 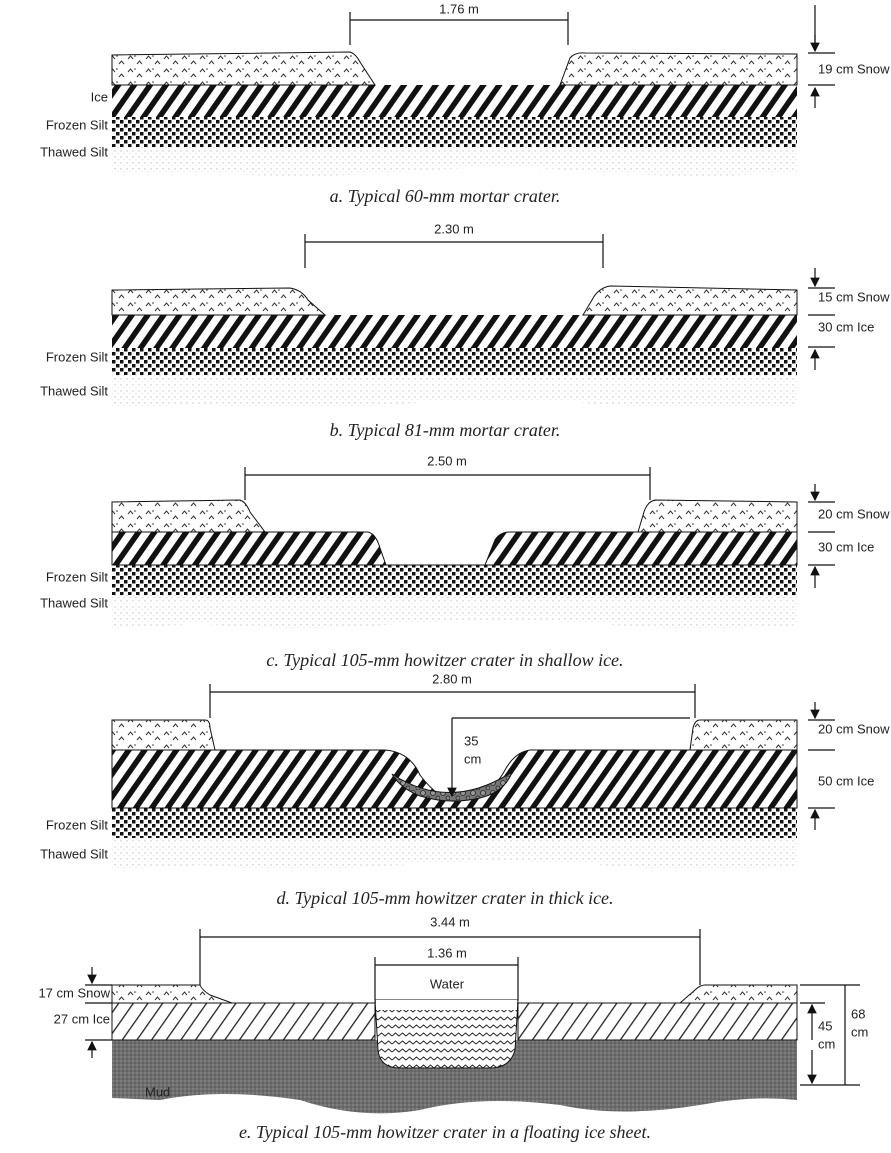 What do you see at coordinates (74, 992) in the screenshot?
I see `label: 17 cm Snow` at bounding box center [74, 992].